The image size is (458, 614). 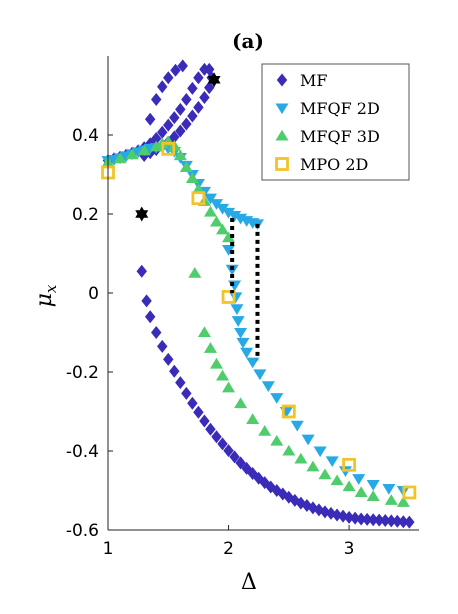 What do you see at coordinates (85, 215) in the screenshot?
I see `y-tick-label: 0.2` at bounding box center [85, 215].